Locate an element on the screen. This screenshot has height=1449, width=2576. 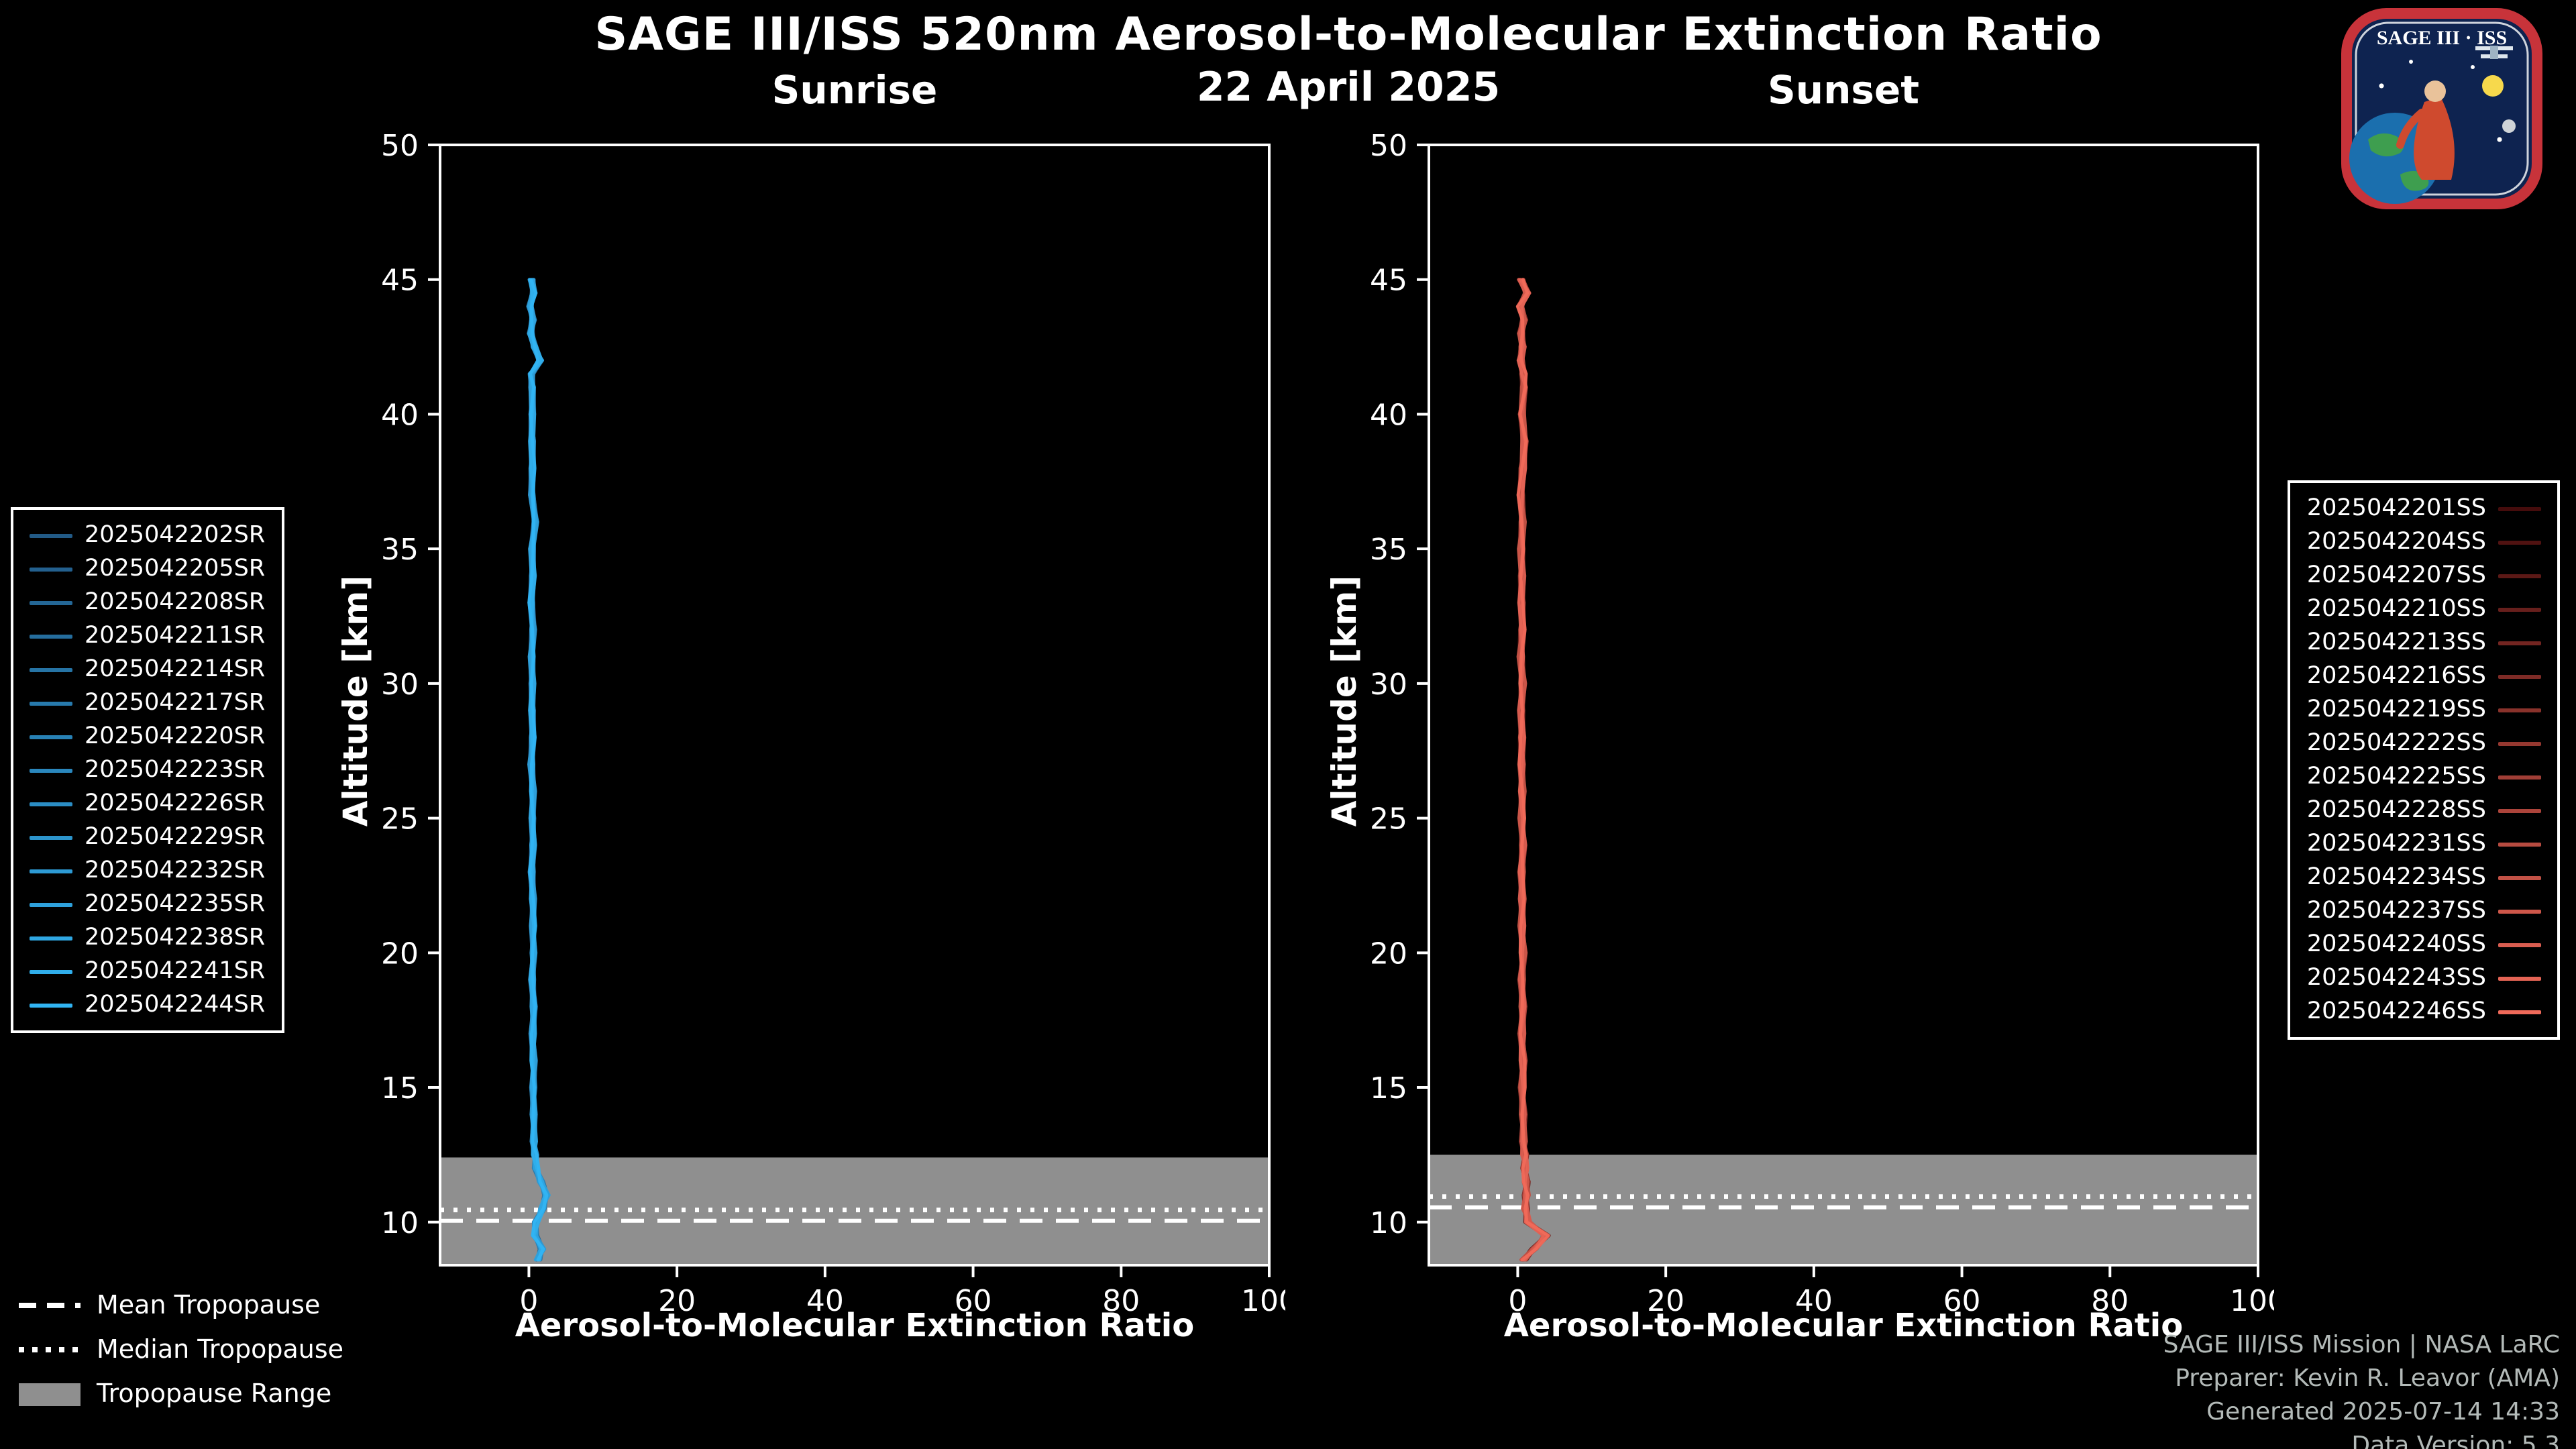
legend-label: 2025042213SS is located at coordinates (2396, 642).